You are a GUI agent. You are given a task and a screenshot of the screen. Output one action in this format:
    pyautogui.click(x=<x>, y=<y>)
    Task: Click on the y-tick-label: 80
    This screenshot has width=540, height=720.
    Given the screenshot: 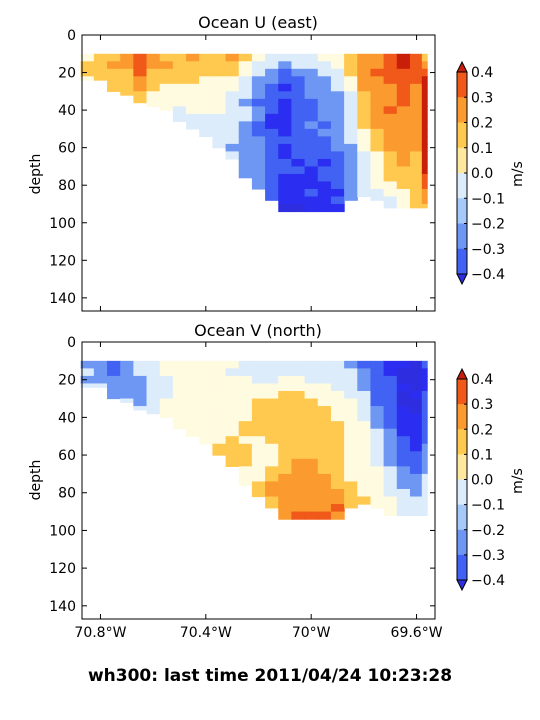 What is the action you would take?
    pyautogui.click(x=67, y=494)
    